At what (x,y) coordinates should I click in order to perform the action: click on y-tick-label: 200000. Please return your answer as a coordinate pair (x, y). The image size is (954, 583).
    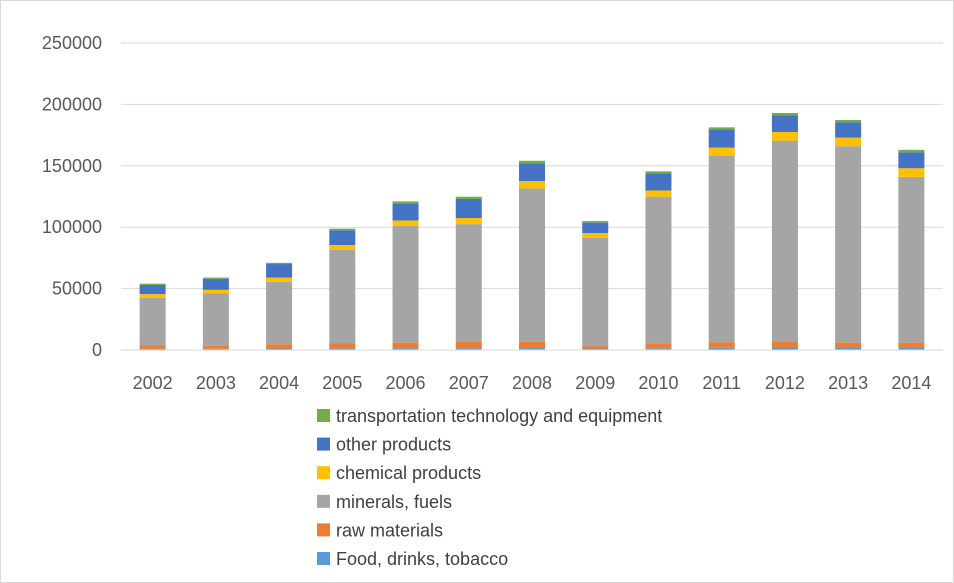
    Looking at the image, I should click on (72, 104).